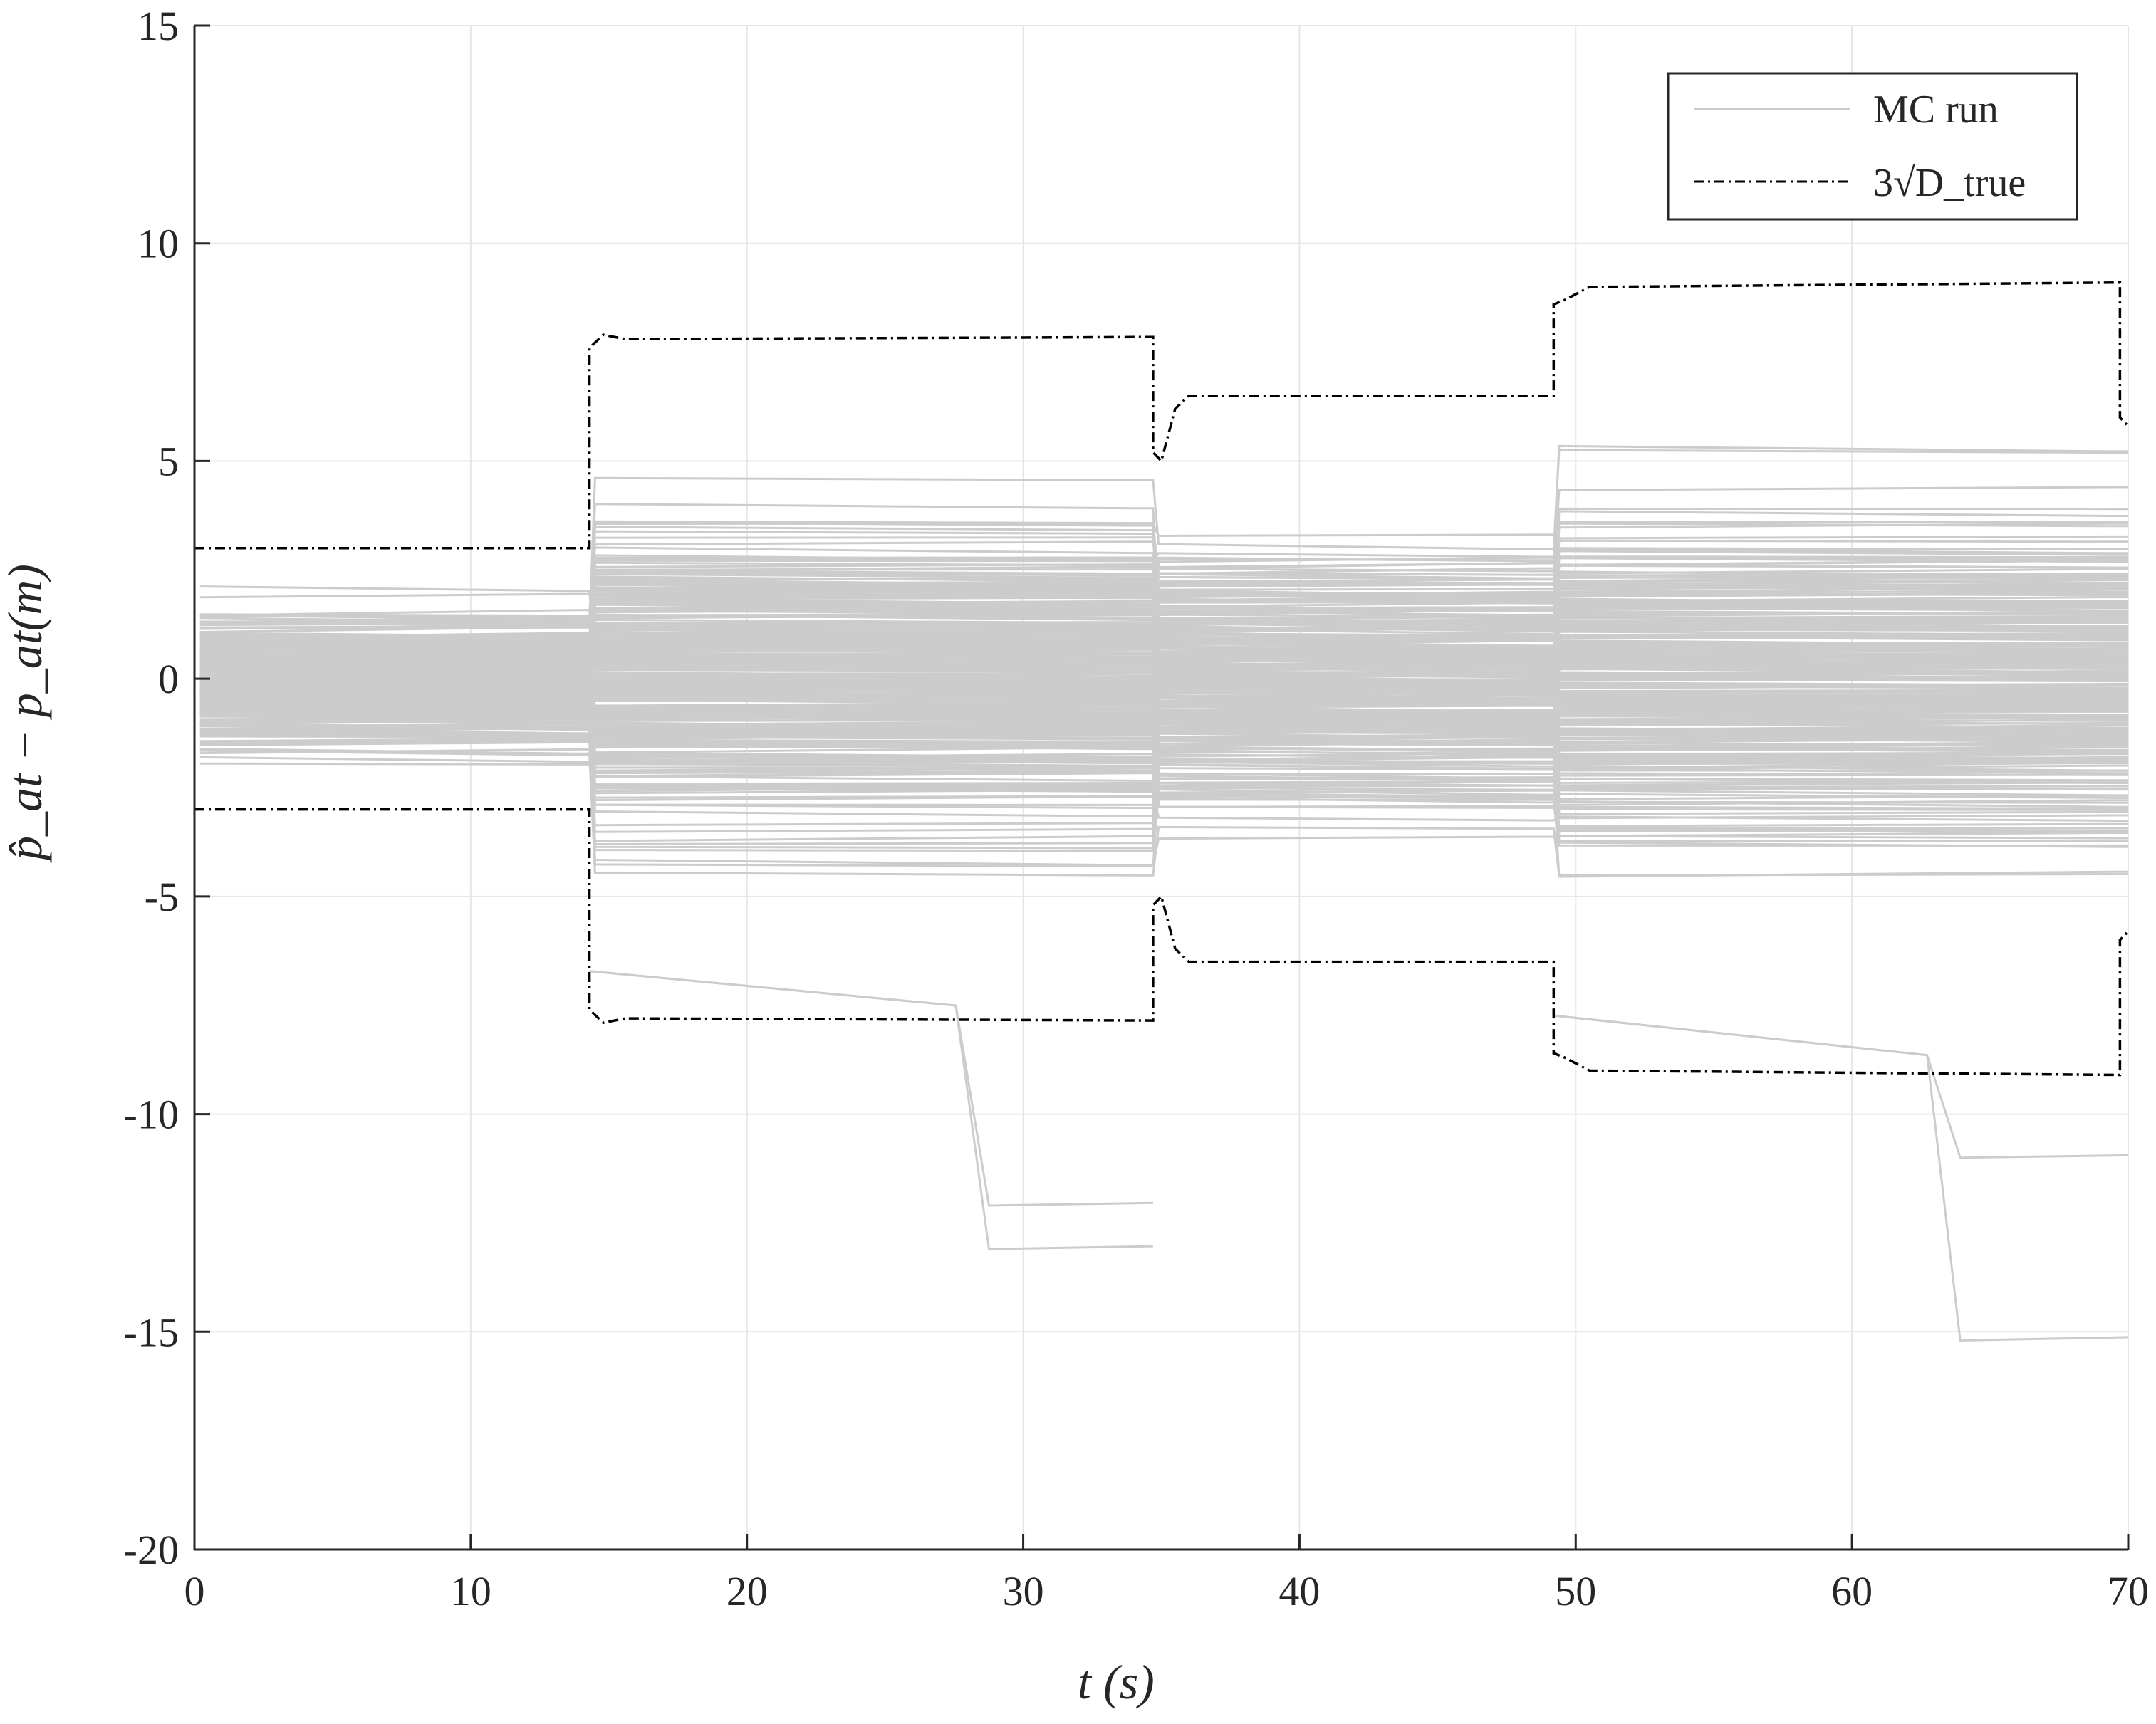 The height and width of the screenshot is (1724, 2156). I want to click on x-tick-label: 70, so click(2128, 1591).